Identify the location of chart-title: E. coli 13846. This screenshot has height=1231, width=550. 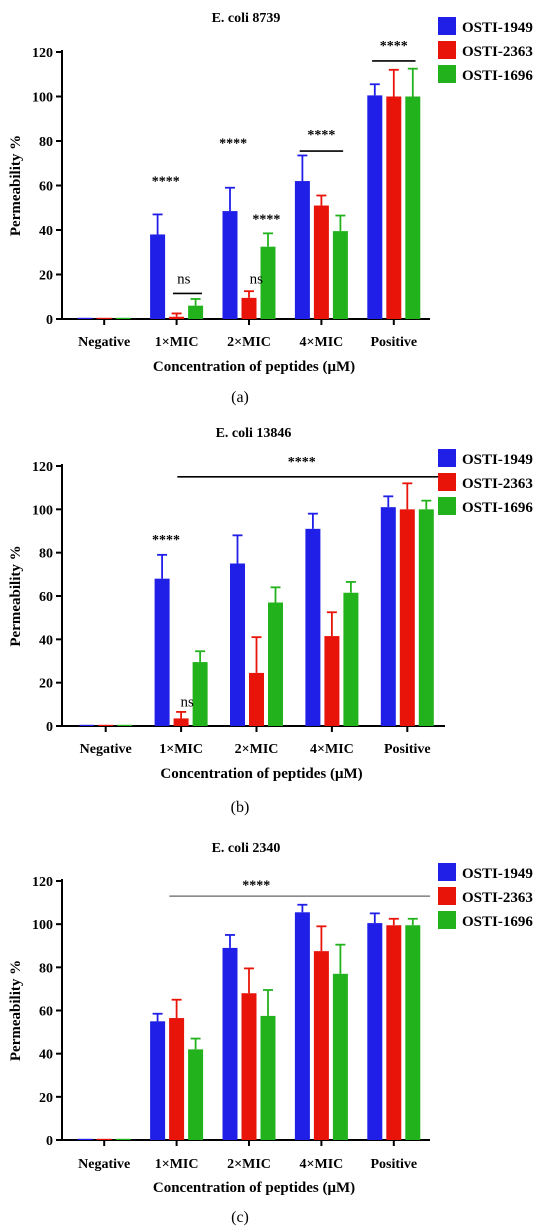
(254, 433).